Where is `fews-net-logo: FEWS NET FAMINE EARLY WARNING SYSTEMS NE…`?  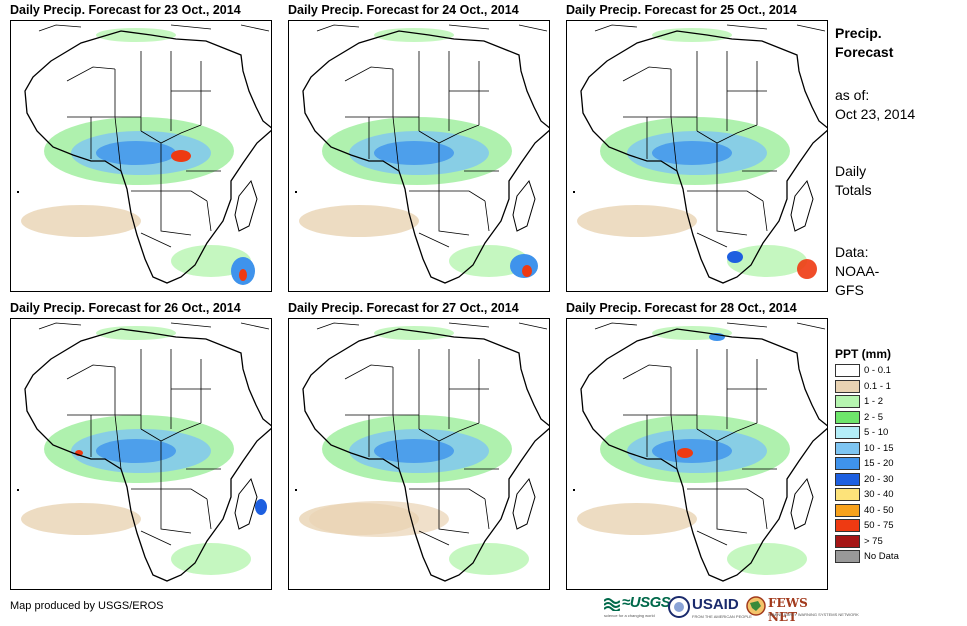
fews-net-logo: FEWS NET FAMINE EARLY WARNING SYSTEMS NE… is located at coordinates (802, 609).